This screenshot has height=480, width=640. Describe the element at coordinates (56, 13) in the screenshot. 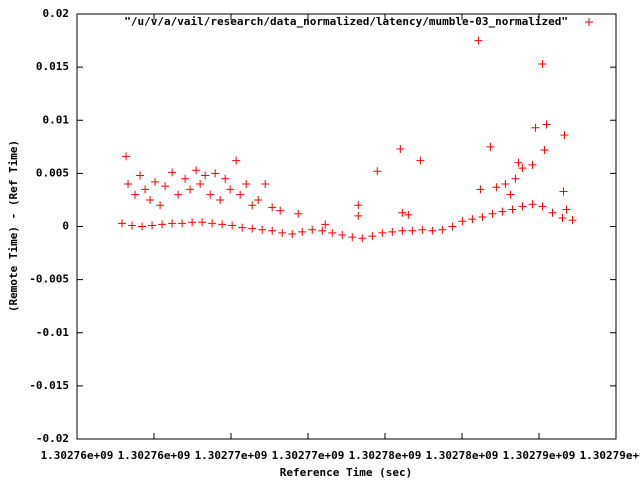

I see `y-tick-label: 0.02` at that location.